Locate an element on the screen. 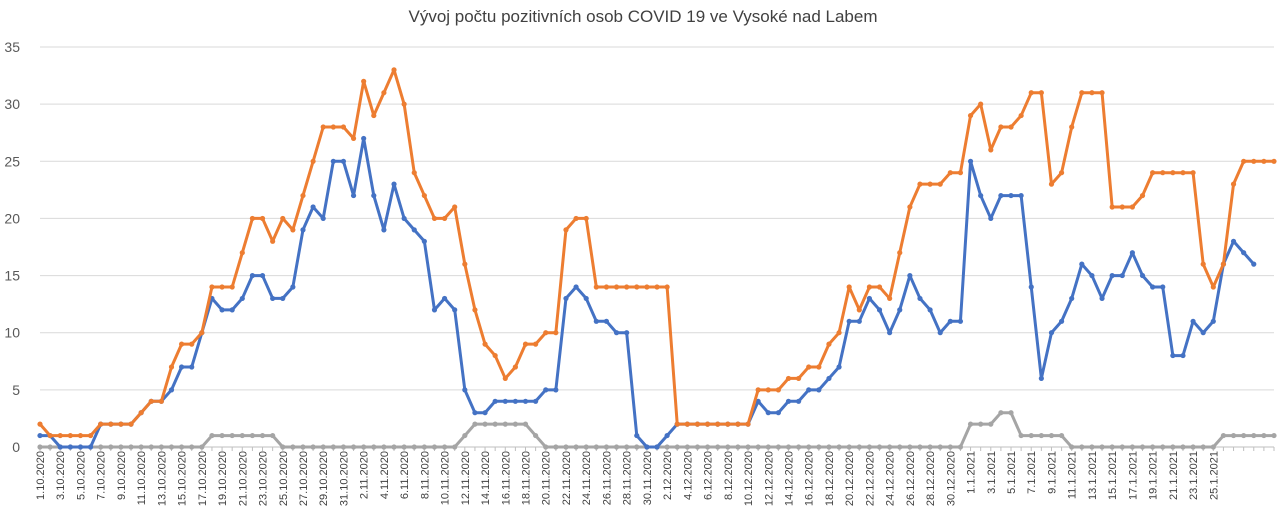 This screenshot has width=1286, height=523. y-tick-label: 20 is located at coordinates (12, 218).